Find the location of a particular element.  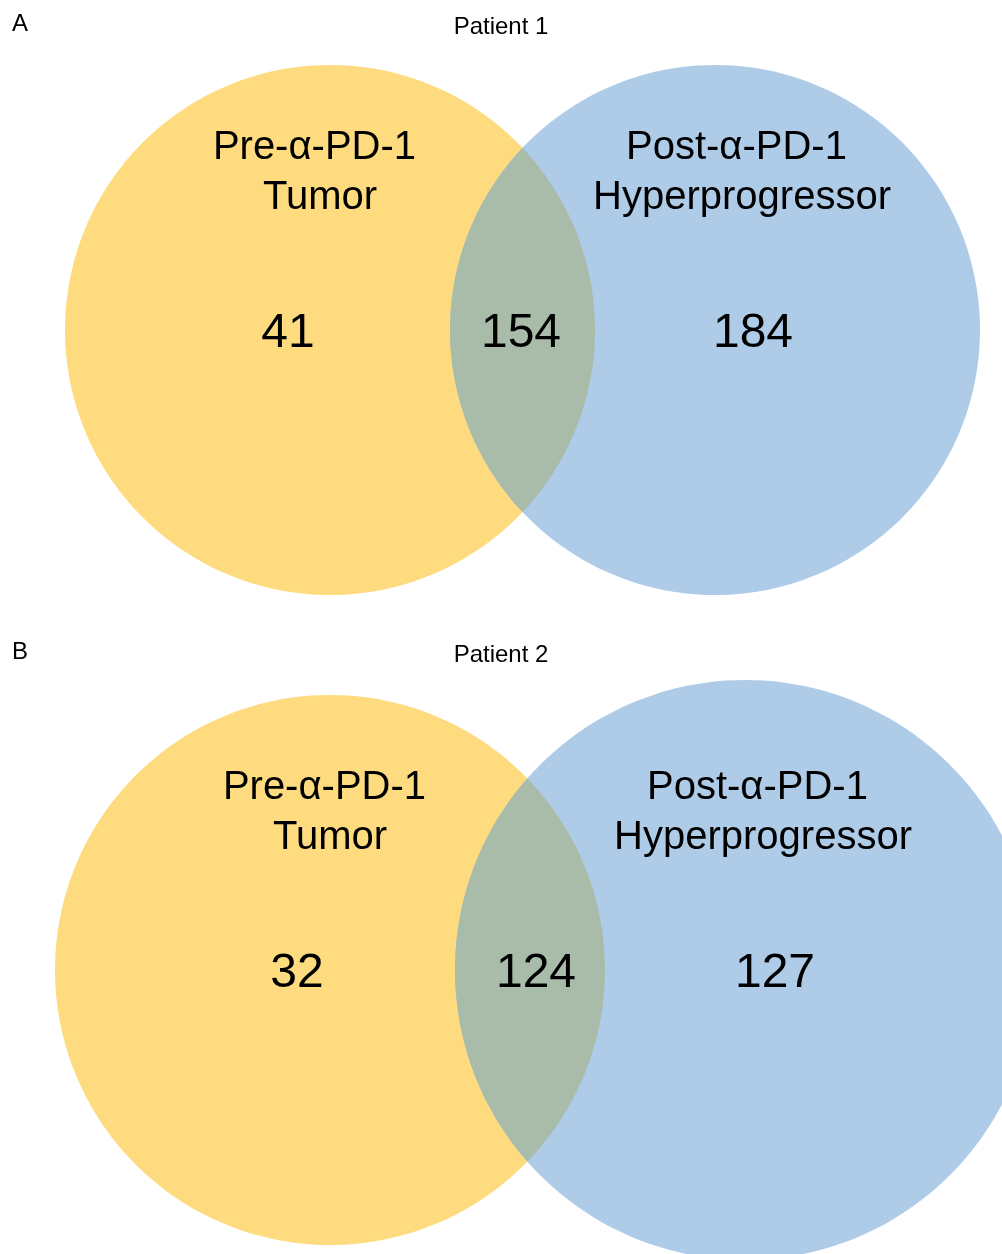

text: B is located at coordinates (20, 650).